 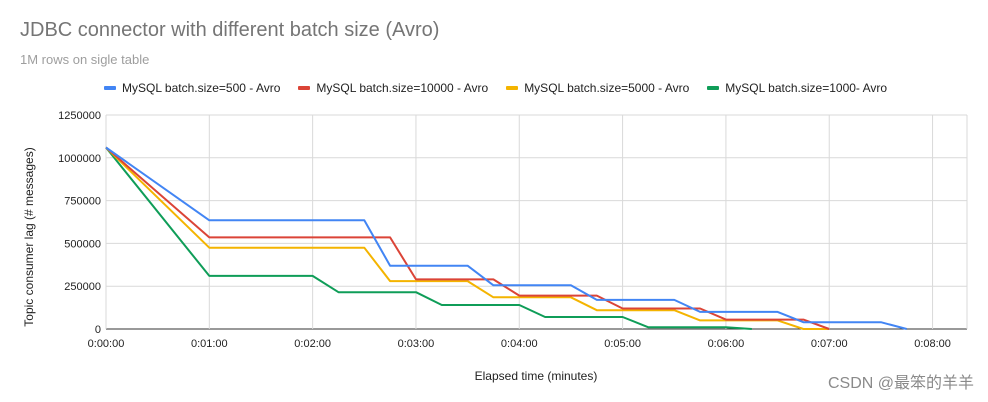 What do you see at coordinates (29, 236) in the screenshot?
I see `y-axis-label: Topic consumer lag (# messages)` at bounding box center [29, 236].